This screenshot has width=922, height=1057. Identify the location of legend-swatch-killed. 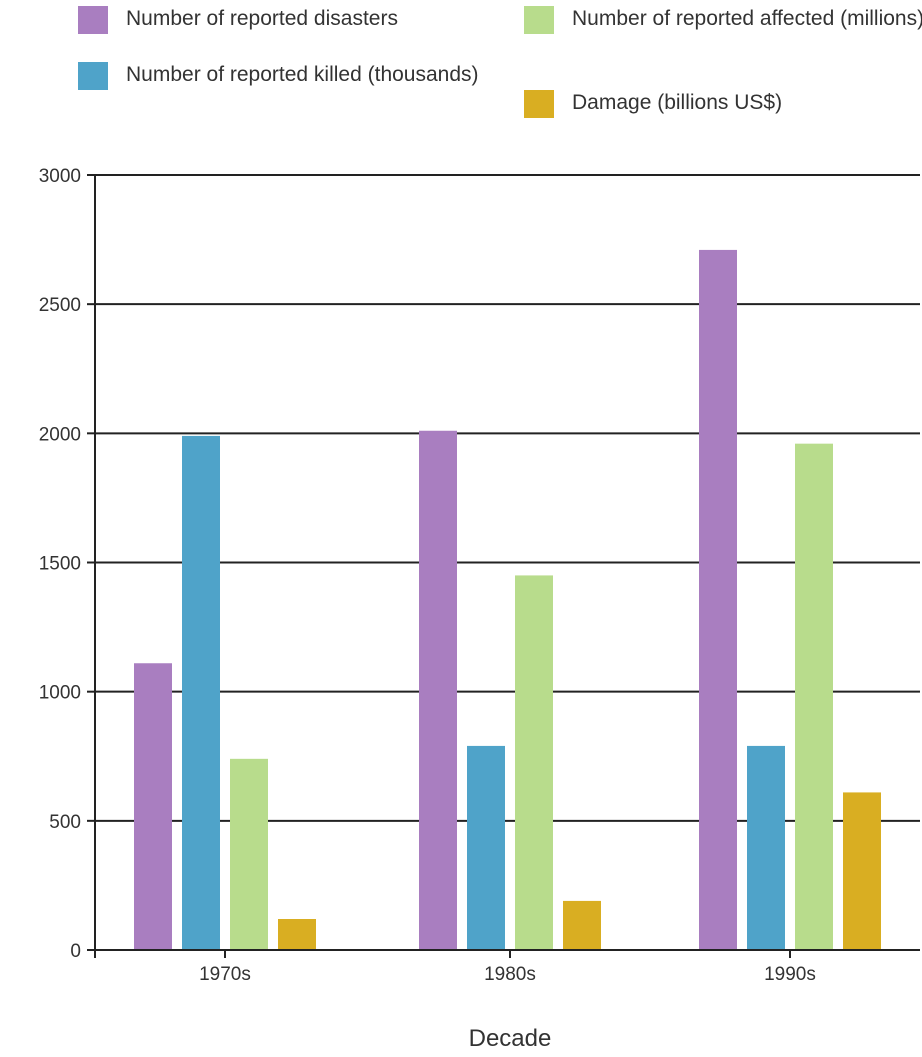
(93, 76).